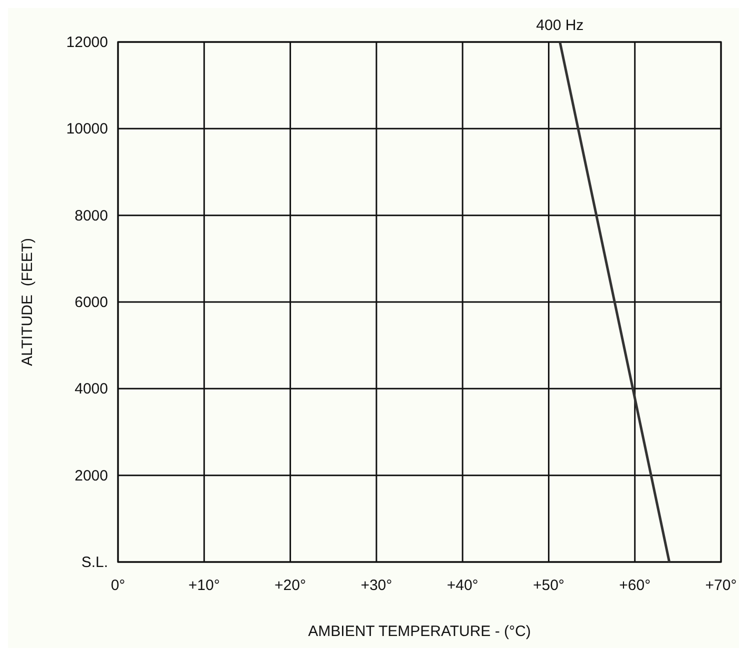 Image resolution: width=747 pixels, height=659 pixels. I want to click on y-axis-title: ALTITUDE (FEET), so click(27, 302).